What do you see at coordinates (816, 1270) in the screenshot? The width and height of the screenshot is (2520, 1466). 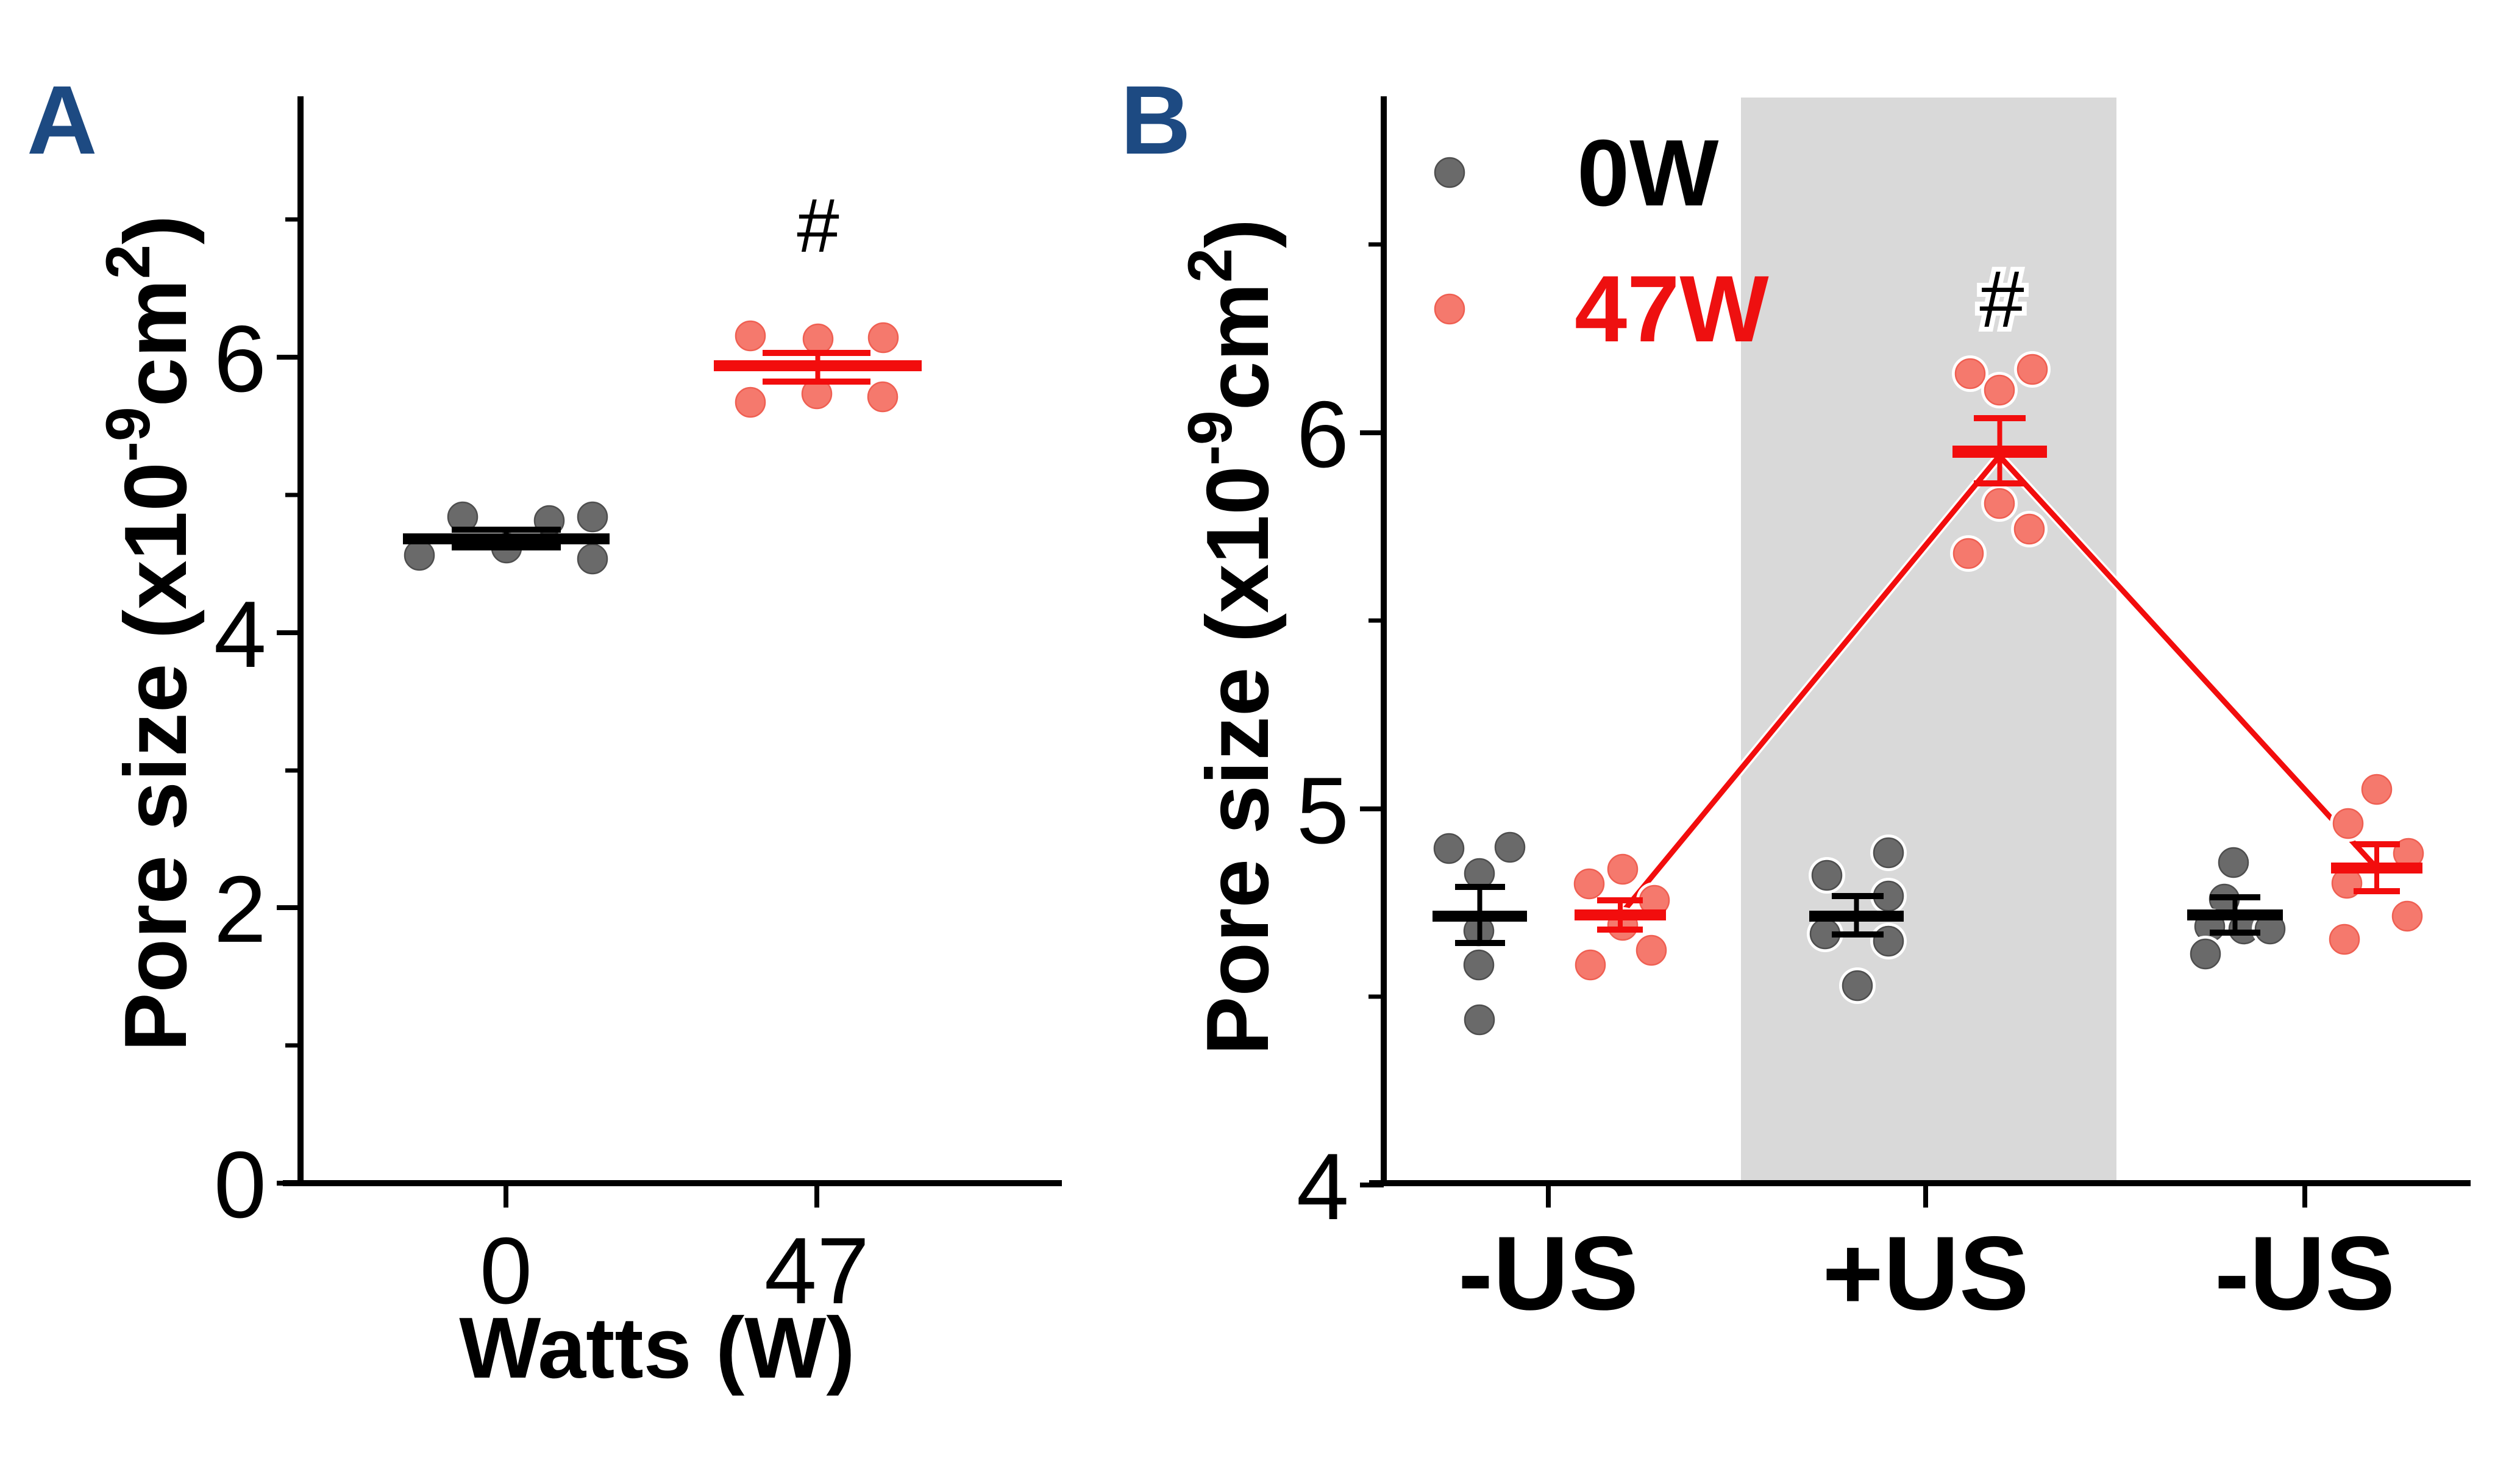 I see `svg-text: 47` at bounding box center [816, 1270].